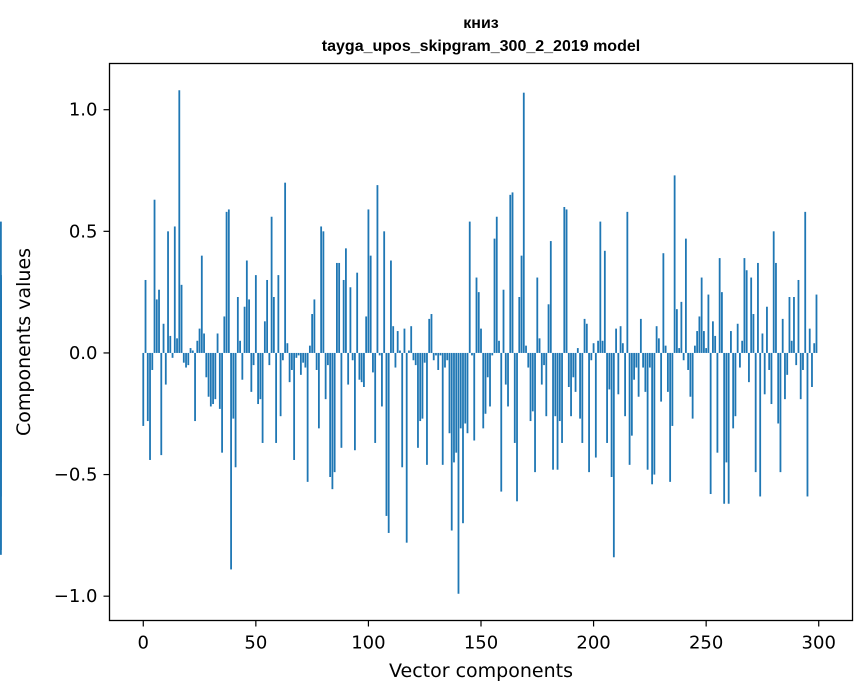 This screenshot has width=867, height=696. I want to click on x-tick-label: 200, so click(593, 643).